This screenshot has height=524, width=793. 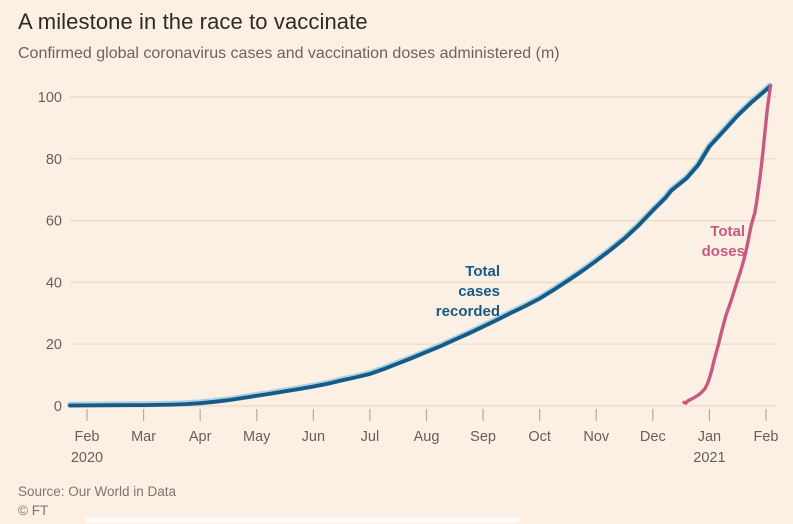 What do you see at coordinates (143, 437) in the screenshot?
I see `x-tick-label: Mar` at bounding box center [143, 437].